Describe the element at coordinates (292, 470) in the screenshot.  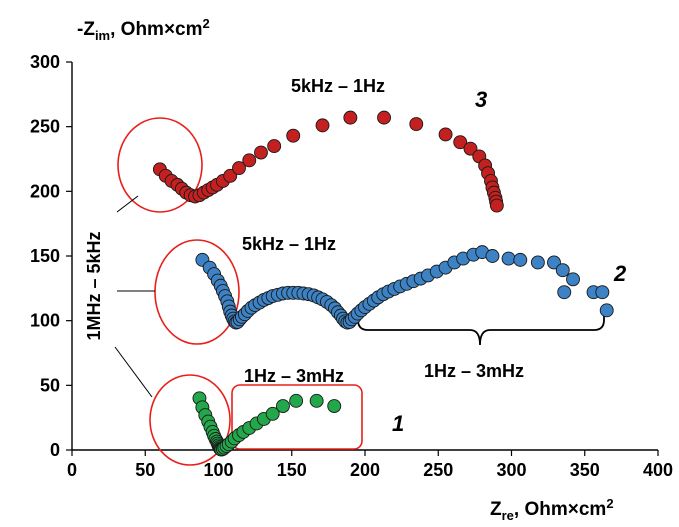
I see `x-tick-label: 150` at that location.